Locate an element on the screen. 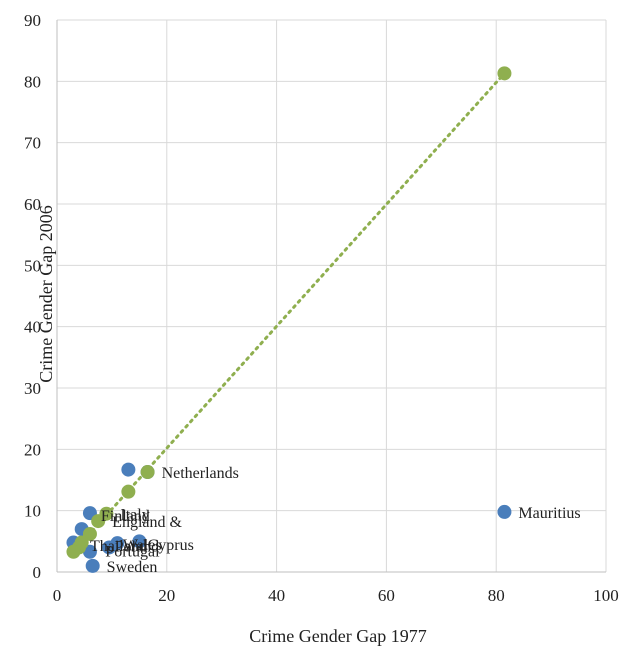 This screenshot has height=650, width=640. x-tick-label: 60 is located at coordinates (386, 595).